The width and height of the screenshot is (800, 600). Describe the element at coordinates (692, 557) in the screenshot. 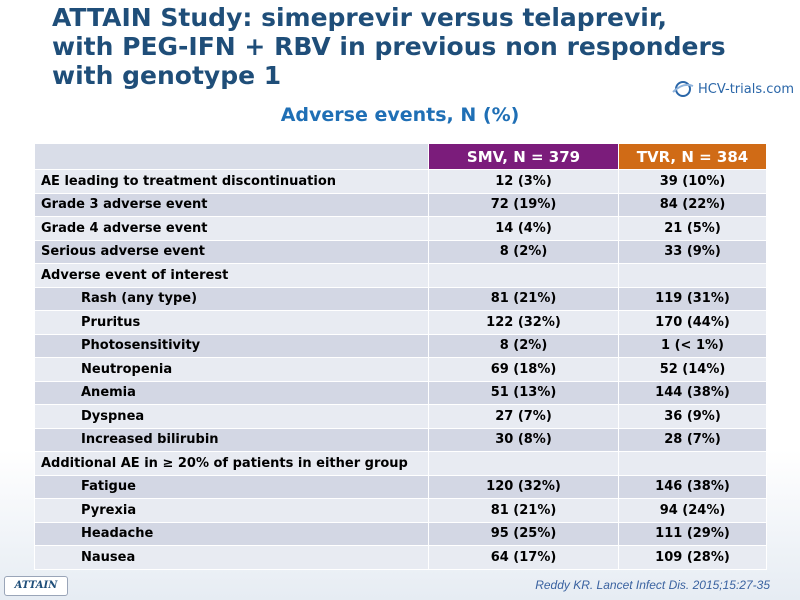

I see `tvr-value: 109 (28%)` at that location.